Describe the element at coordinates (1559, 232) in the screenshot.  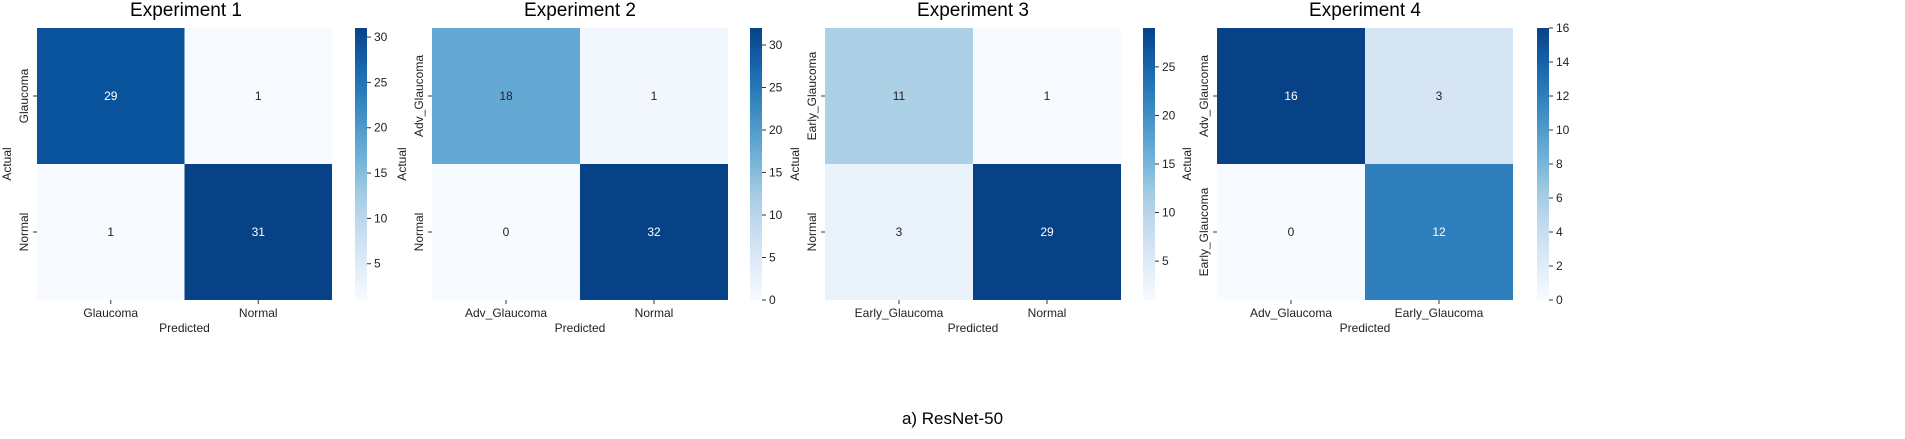
I see `colorbar-tick-label: 4` at that location.